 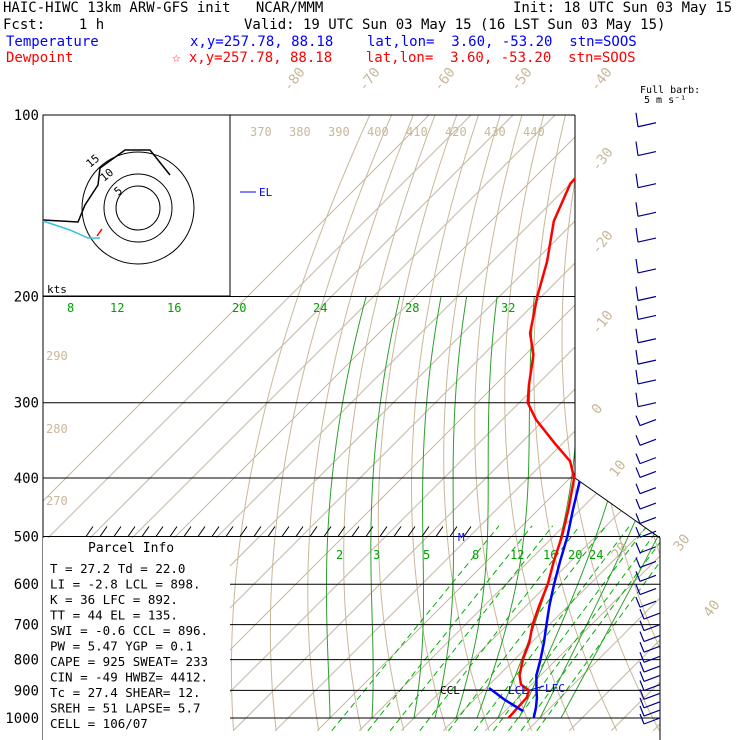 I want to click on parcel-info-row: CELL = 106/07, so click(x=99, y=723).